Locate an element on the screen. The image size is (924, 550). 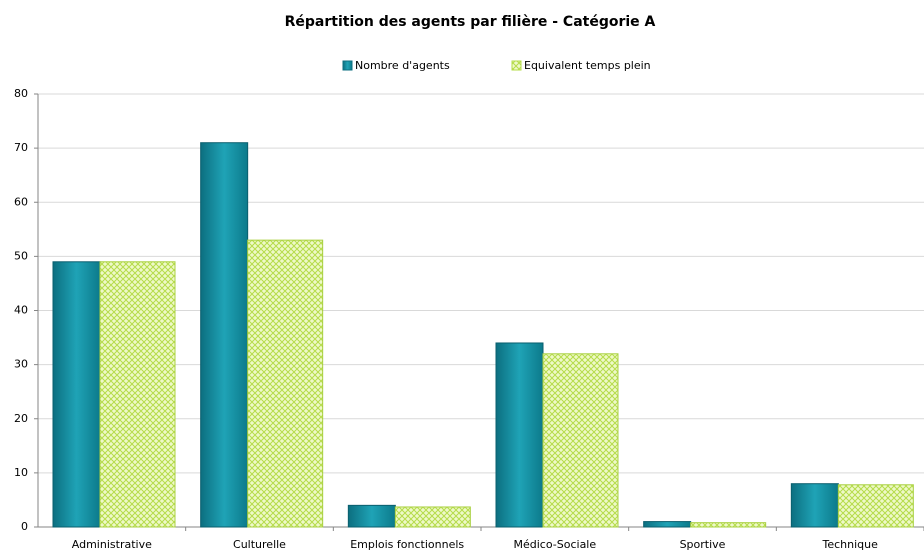
x-tick-label: Sportive is located at coordinates (703, 544).